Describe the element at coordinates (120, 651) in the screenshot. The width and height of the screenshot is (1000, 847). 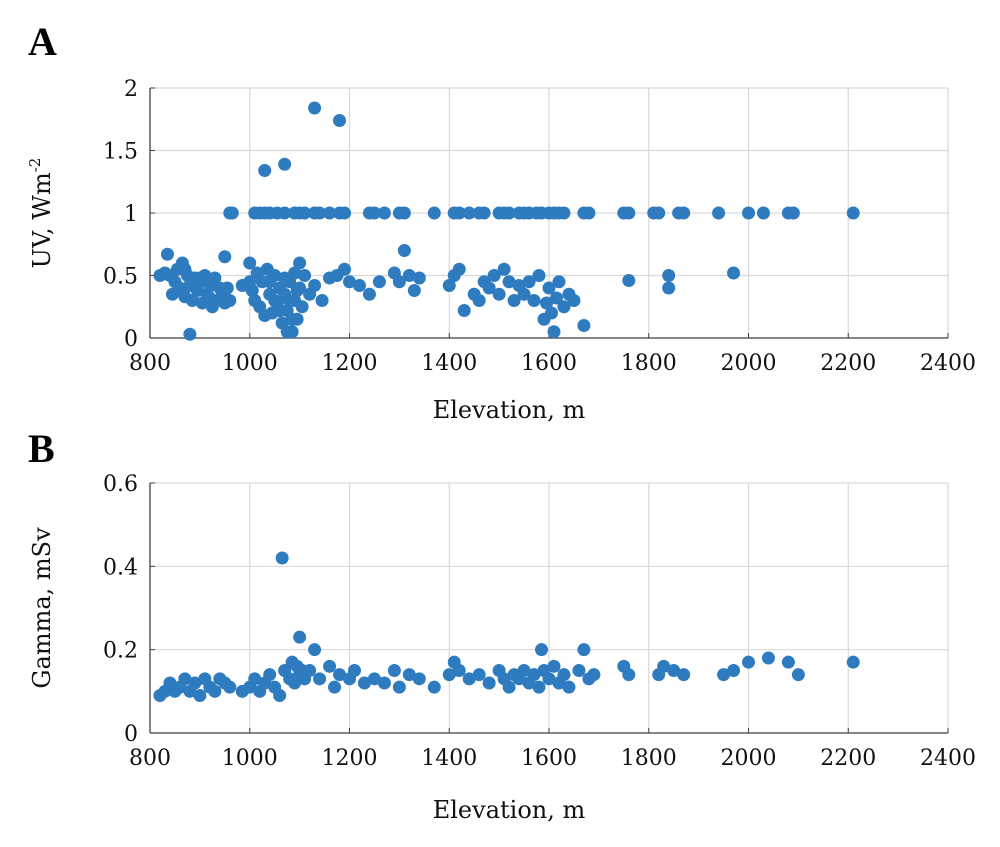
I see `y-tick-label: 0.2` at that location.